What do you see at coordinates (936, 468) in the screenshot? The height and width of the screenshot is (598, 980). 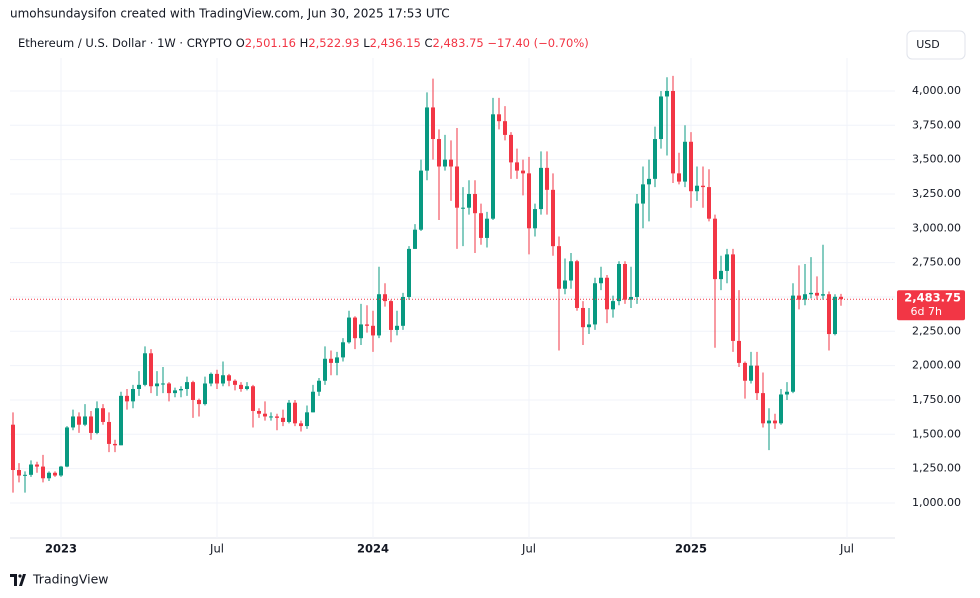 I see `y-tick-label: 1,250.00` at bounding box center [936, 468].